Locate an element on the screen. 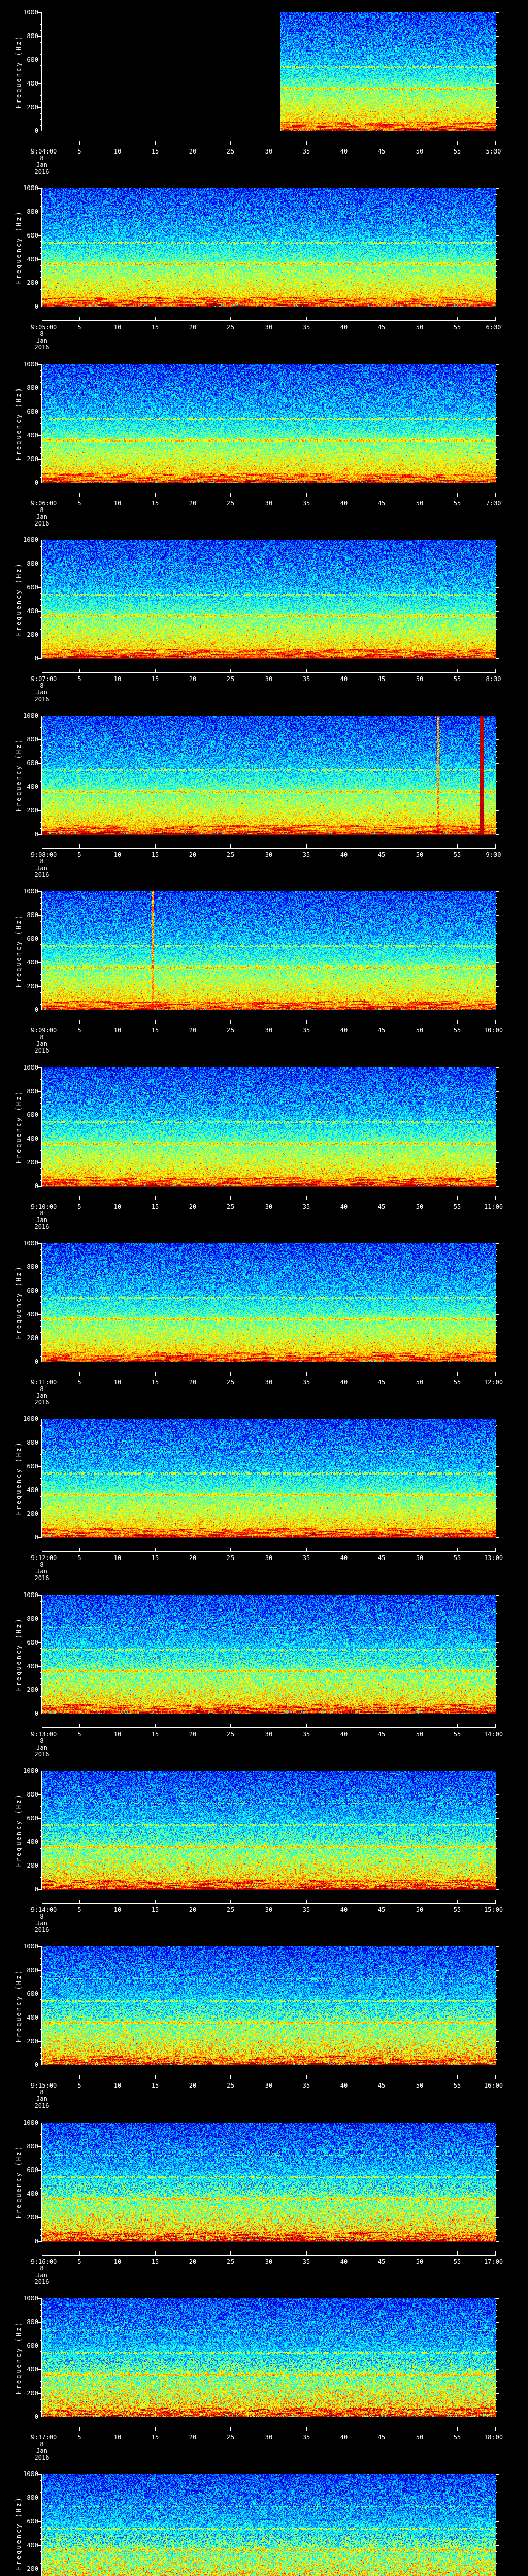 This screenshot has width=528, height=2576. date-day: 8 is located at coordinates (42, 1916).